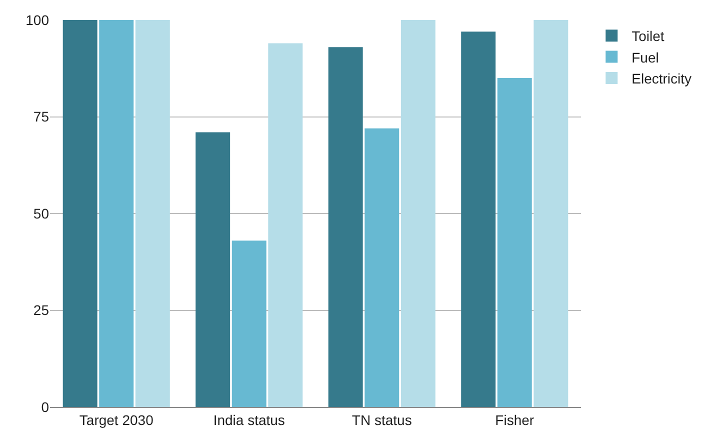 The image size is (711, 447). I want to click on y-tick-label: 50, so click(41, 213).